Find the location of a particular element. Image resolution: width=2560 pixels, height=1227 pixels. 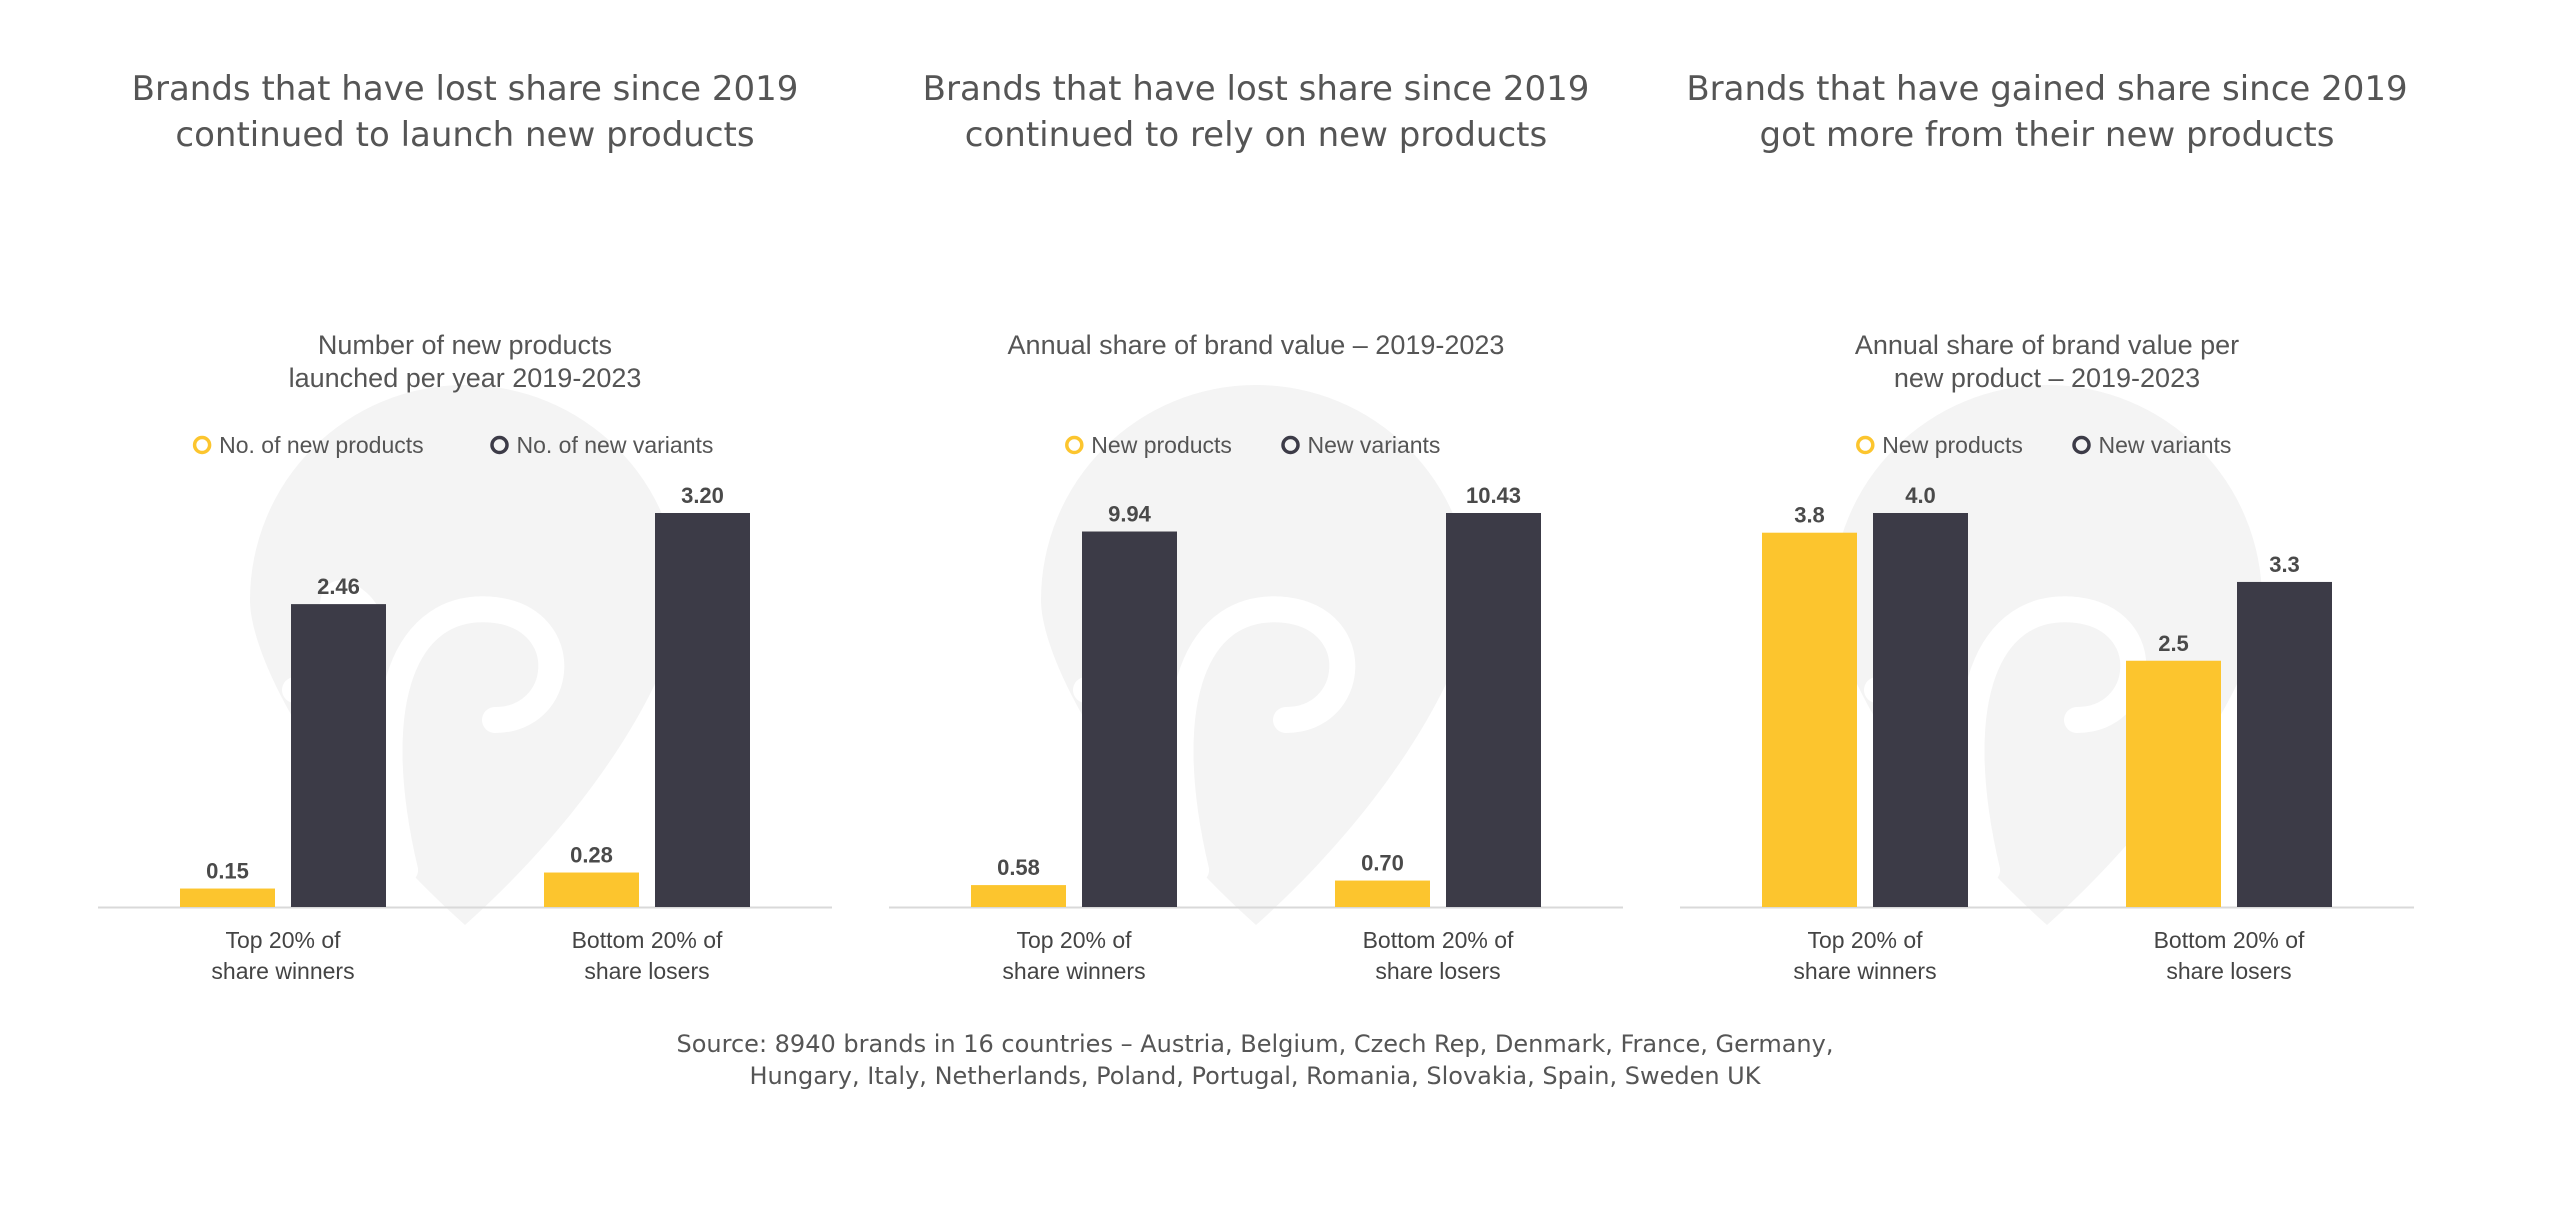

data-label-new-products-1: 0.15 is located at coordinates (227, 871).